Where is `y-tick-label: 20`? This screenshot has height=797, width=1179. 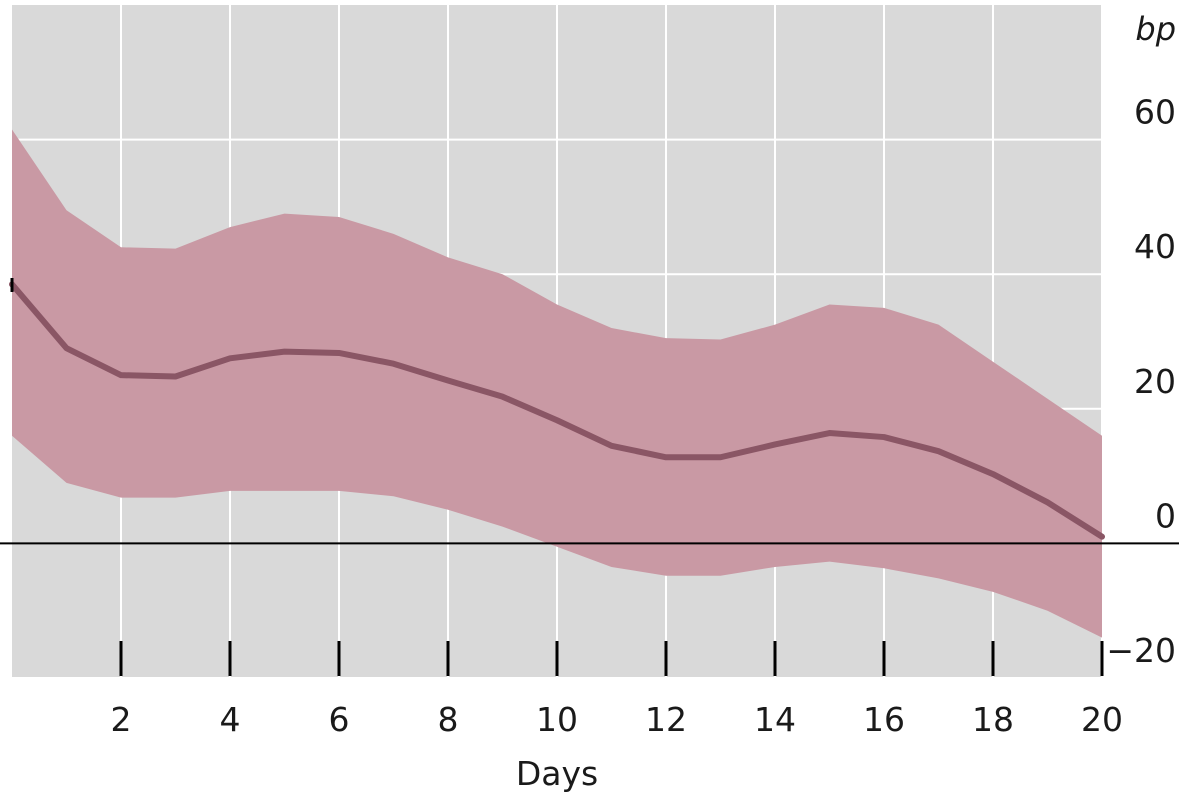
y-tick-label: 20 is located at coordinates (1155, 381).